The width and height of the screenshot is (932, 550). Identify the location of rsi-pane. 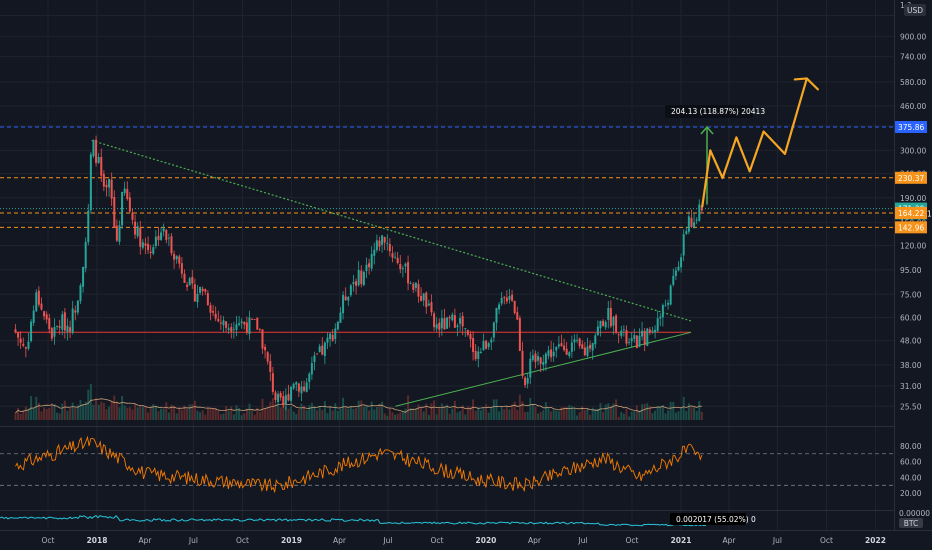
(447, 464).